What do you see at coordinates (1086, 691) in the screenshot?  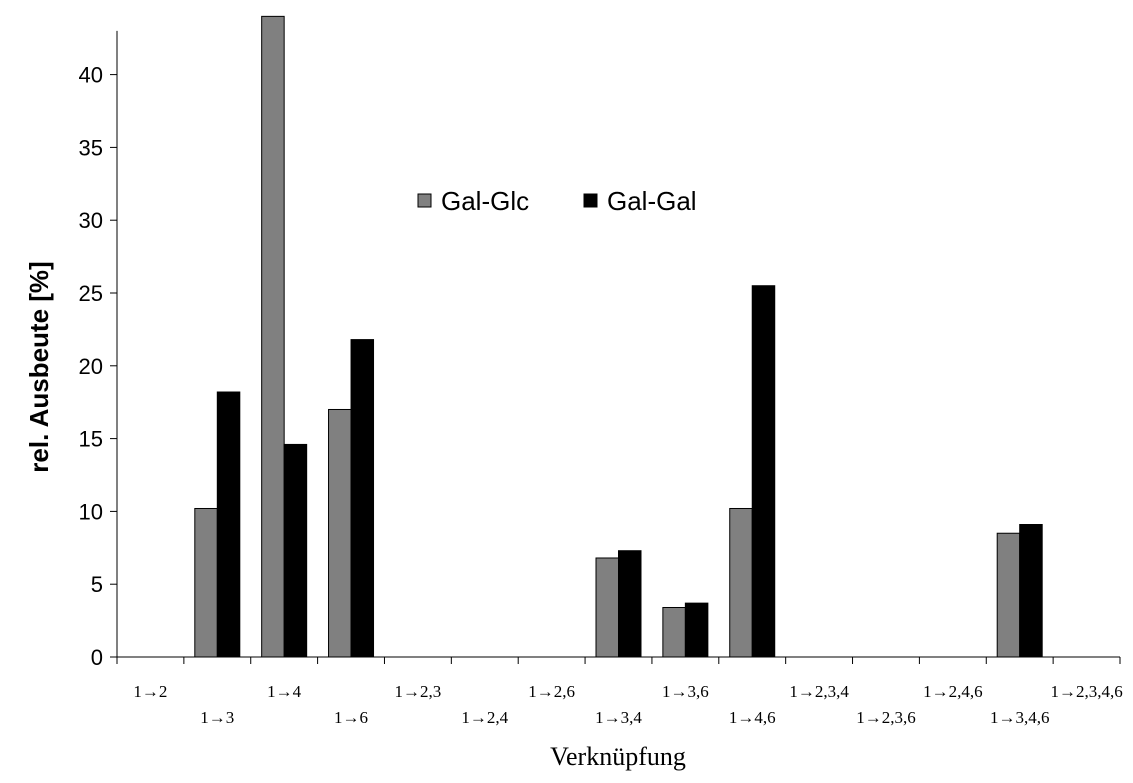 I see `x-category-label: 1→2,3,4,6` at bounding box center [1086, 691].